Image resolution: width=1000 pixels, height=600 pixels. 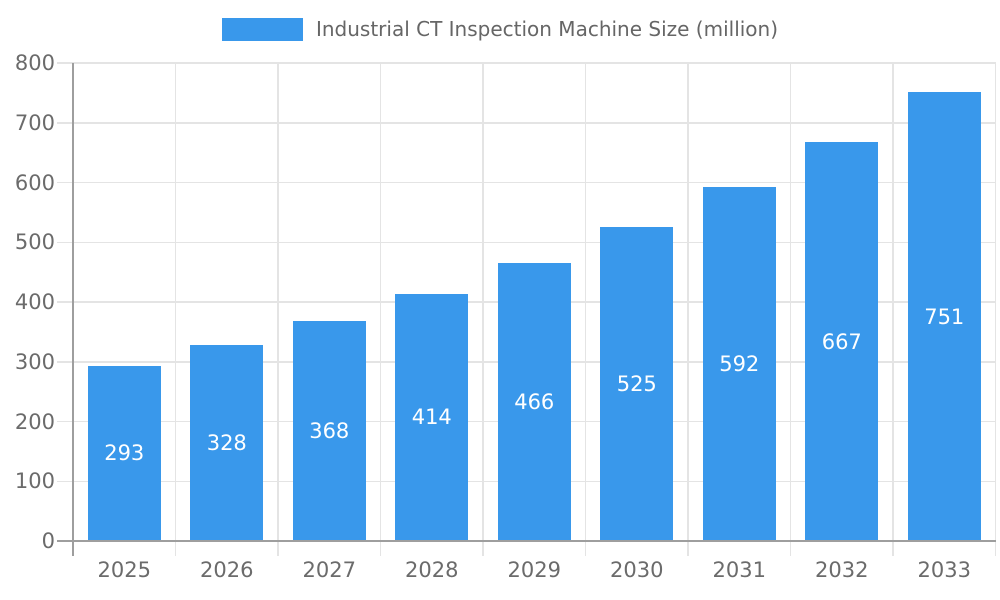 What do you see at coordinates (534, 570) in the screenshot?
I see `x-tick-label: 2029` at bounding box center [534, 570].